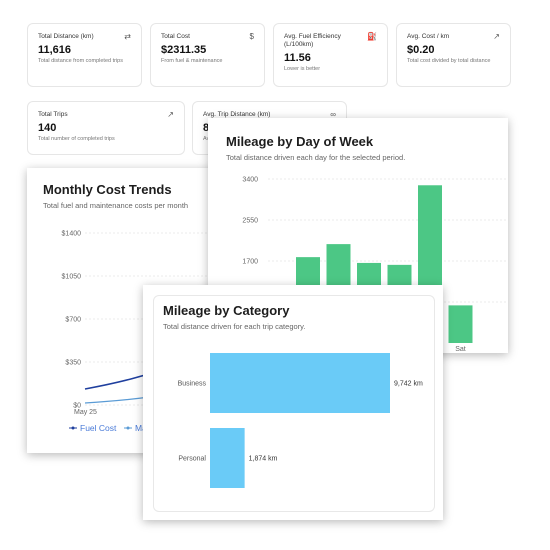  I want to click on stat-subtext: Total distance from completed trips, so click(80, 61).